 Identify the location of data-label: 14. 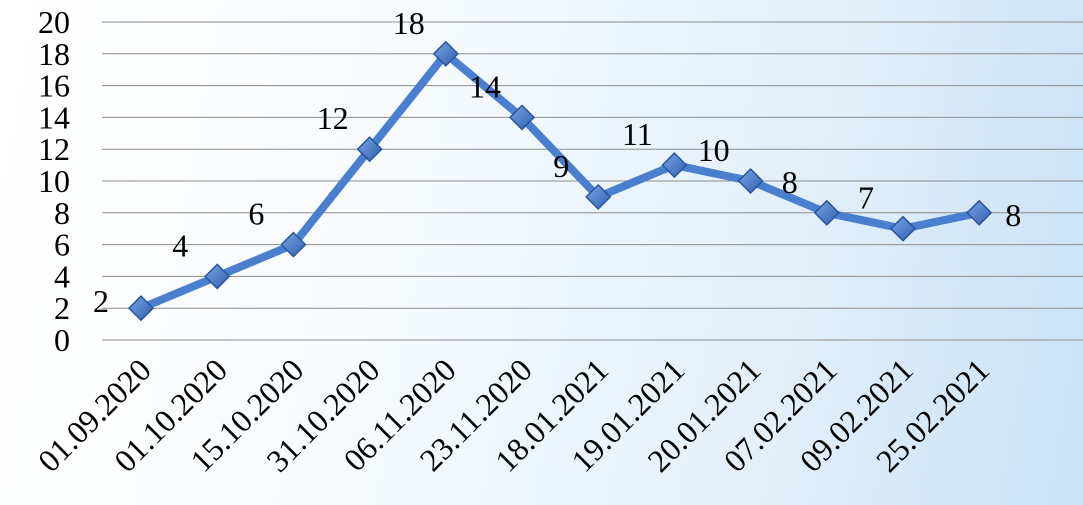
(485, 86).